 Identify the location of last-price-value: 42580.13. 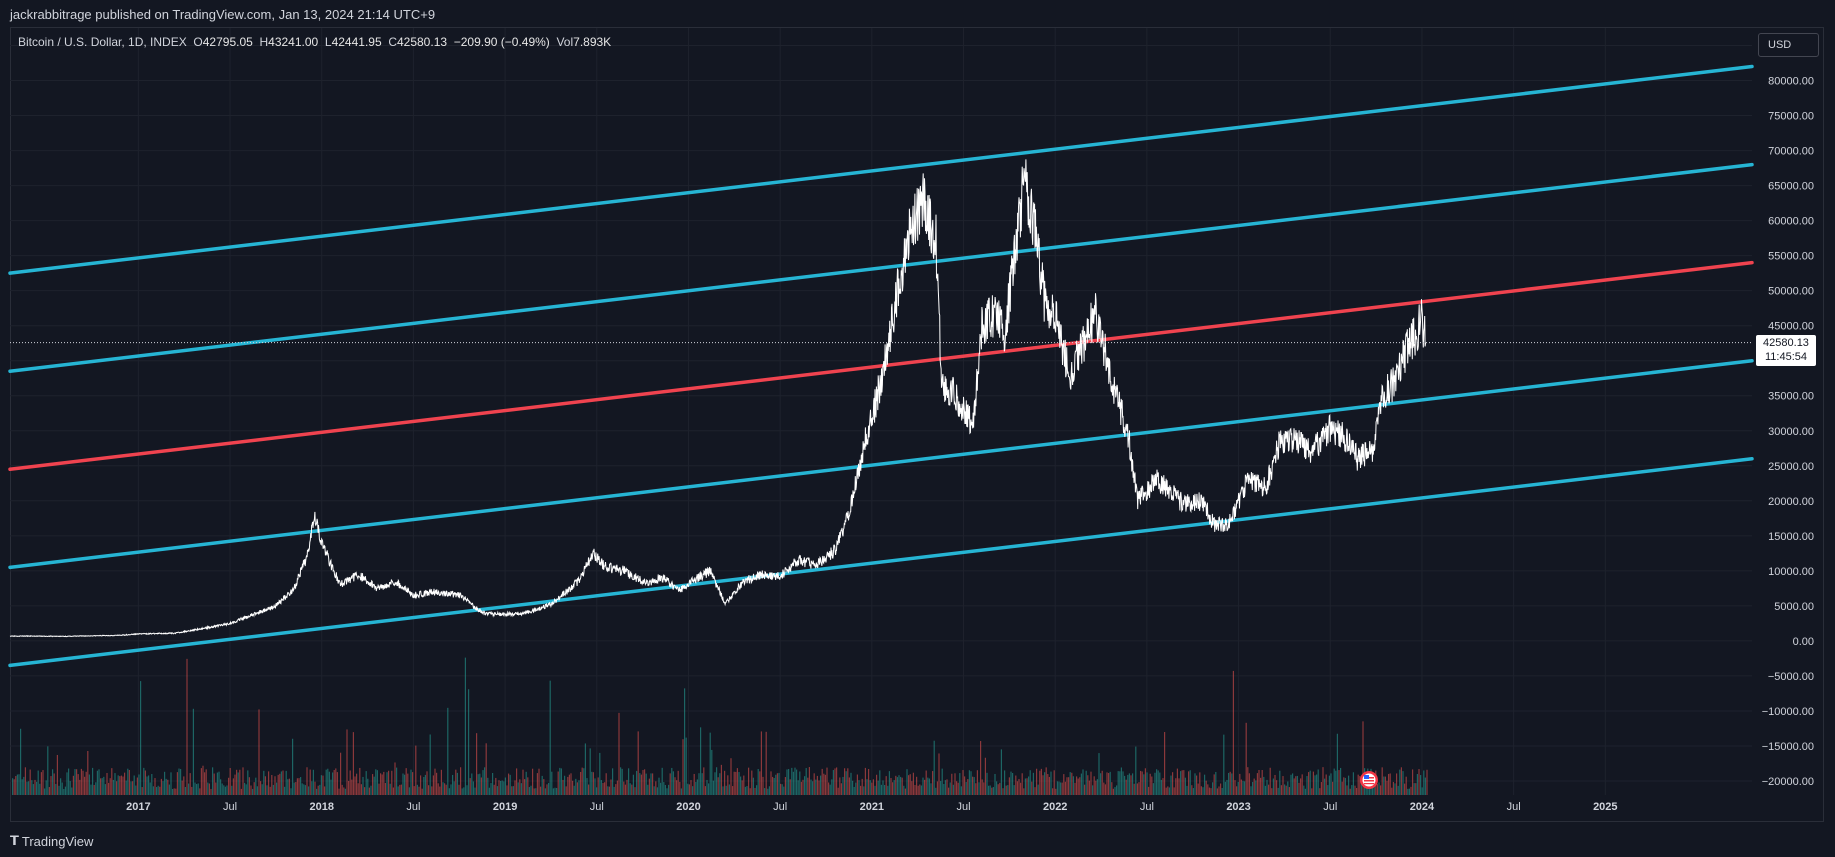
(1786, 342).